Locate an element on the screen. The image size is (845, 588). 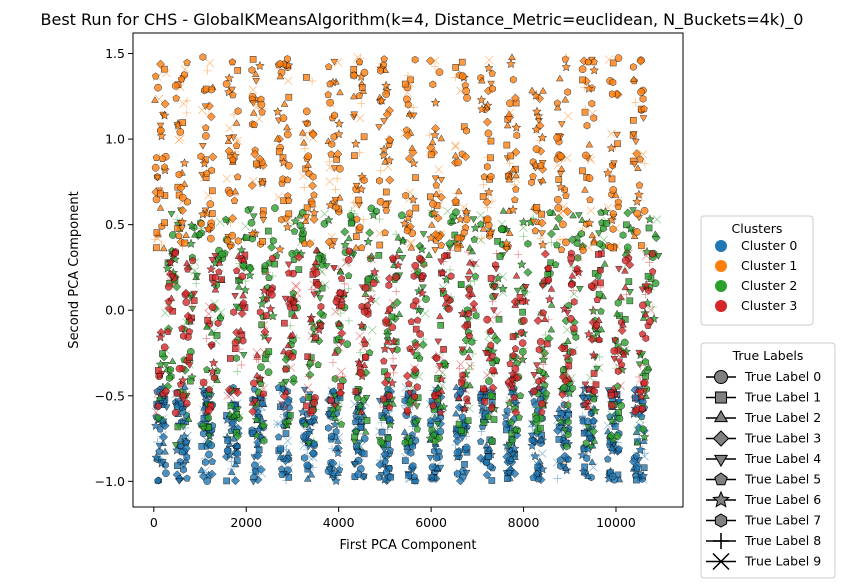
legend-label-true-label-2: True Label 2 is located at coordinates (782, 417).